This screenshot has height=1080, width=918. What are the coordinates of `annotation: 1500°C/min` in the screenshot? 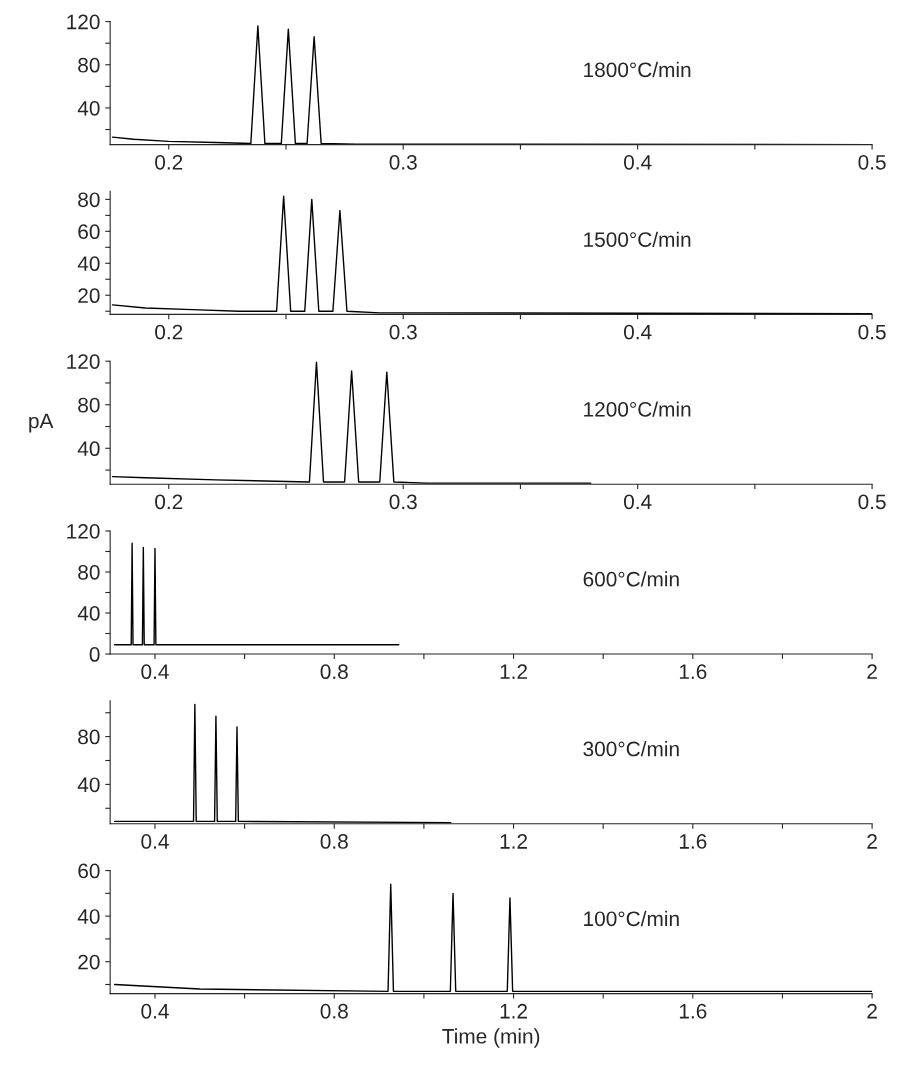 It's located at (637, 239).